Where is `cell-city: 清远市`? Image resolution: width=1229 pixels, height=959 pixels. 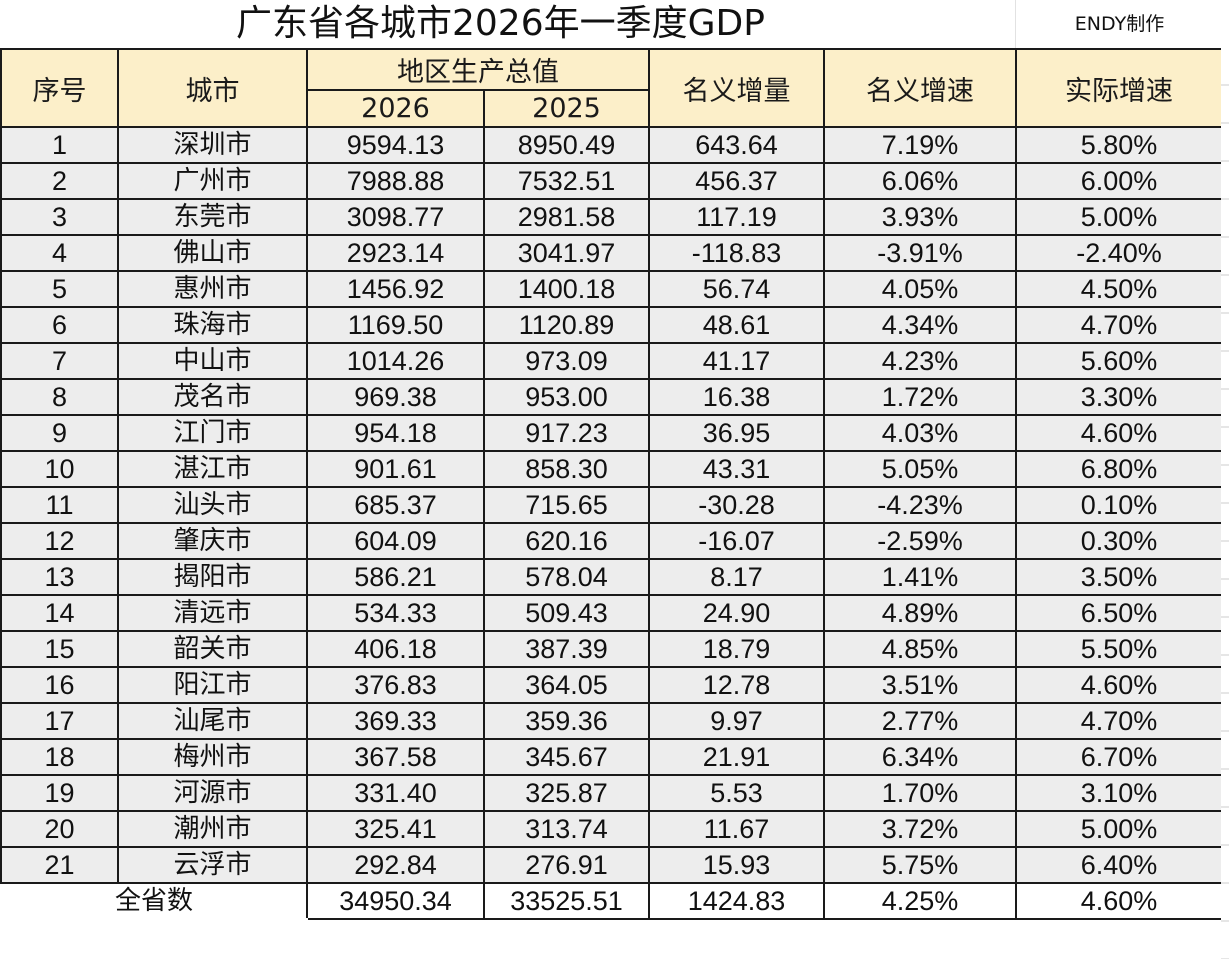
cell-city: 清远市 is located at coordinates (212, 613).